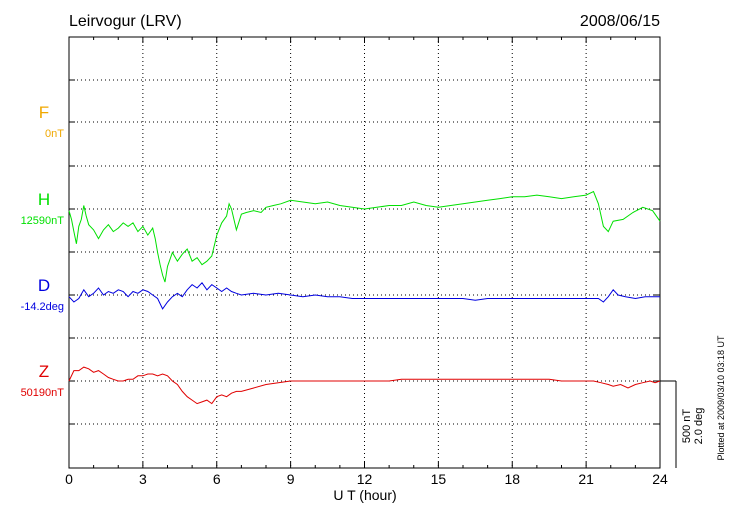 This screenshot has width=730, height=525. Describe the element at coordinates (44, 199) in the screenshot. I see `series-h-name: H` at that location.